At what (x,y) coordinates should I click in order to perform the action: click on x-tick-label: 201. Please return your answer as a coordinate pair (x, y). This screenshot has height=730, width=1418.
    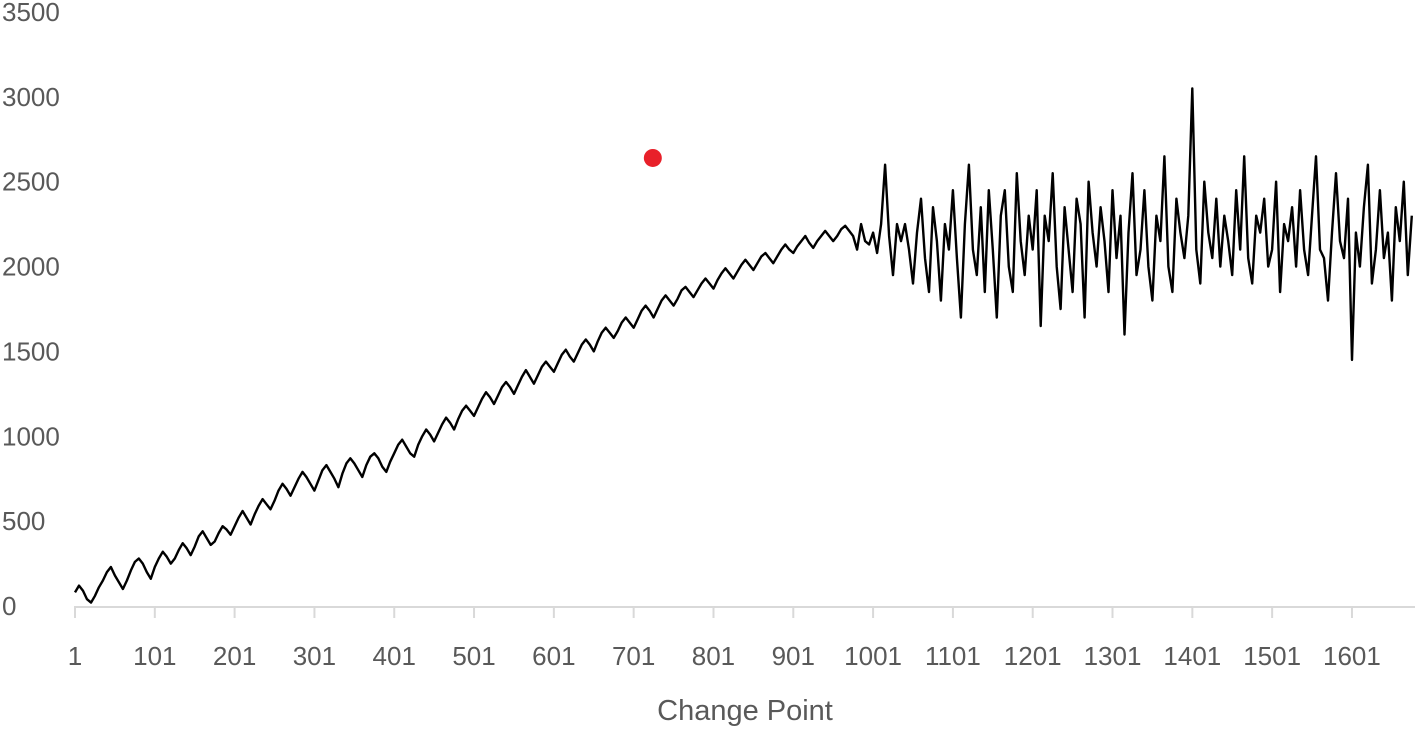
    Looking at the image, I should click on (234, 656).